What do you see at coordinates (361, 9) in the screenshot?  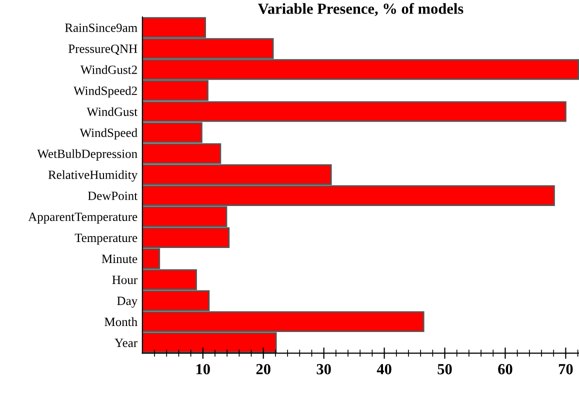 I see `chart-title: Variable Presence, % of models` at bounding box center [361, 9].